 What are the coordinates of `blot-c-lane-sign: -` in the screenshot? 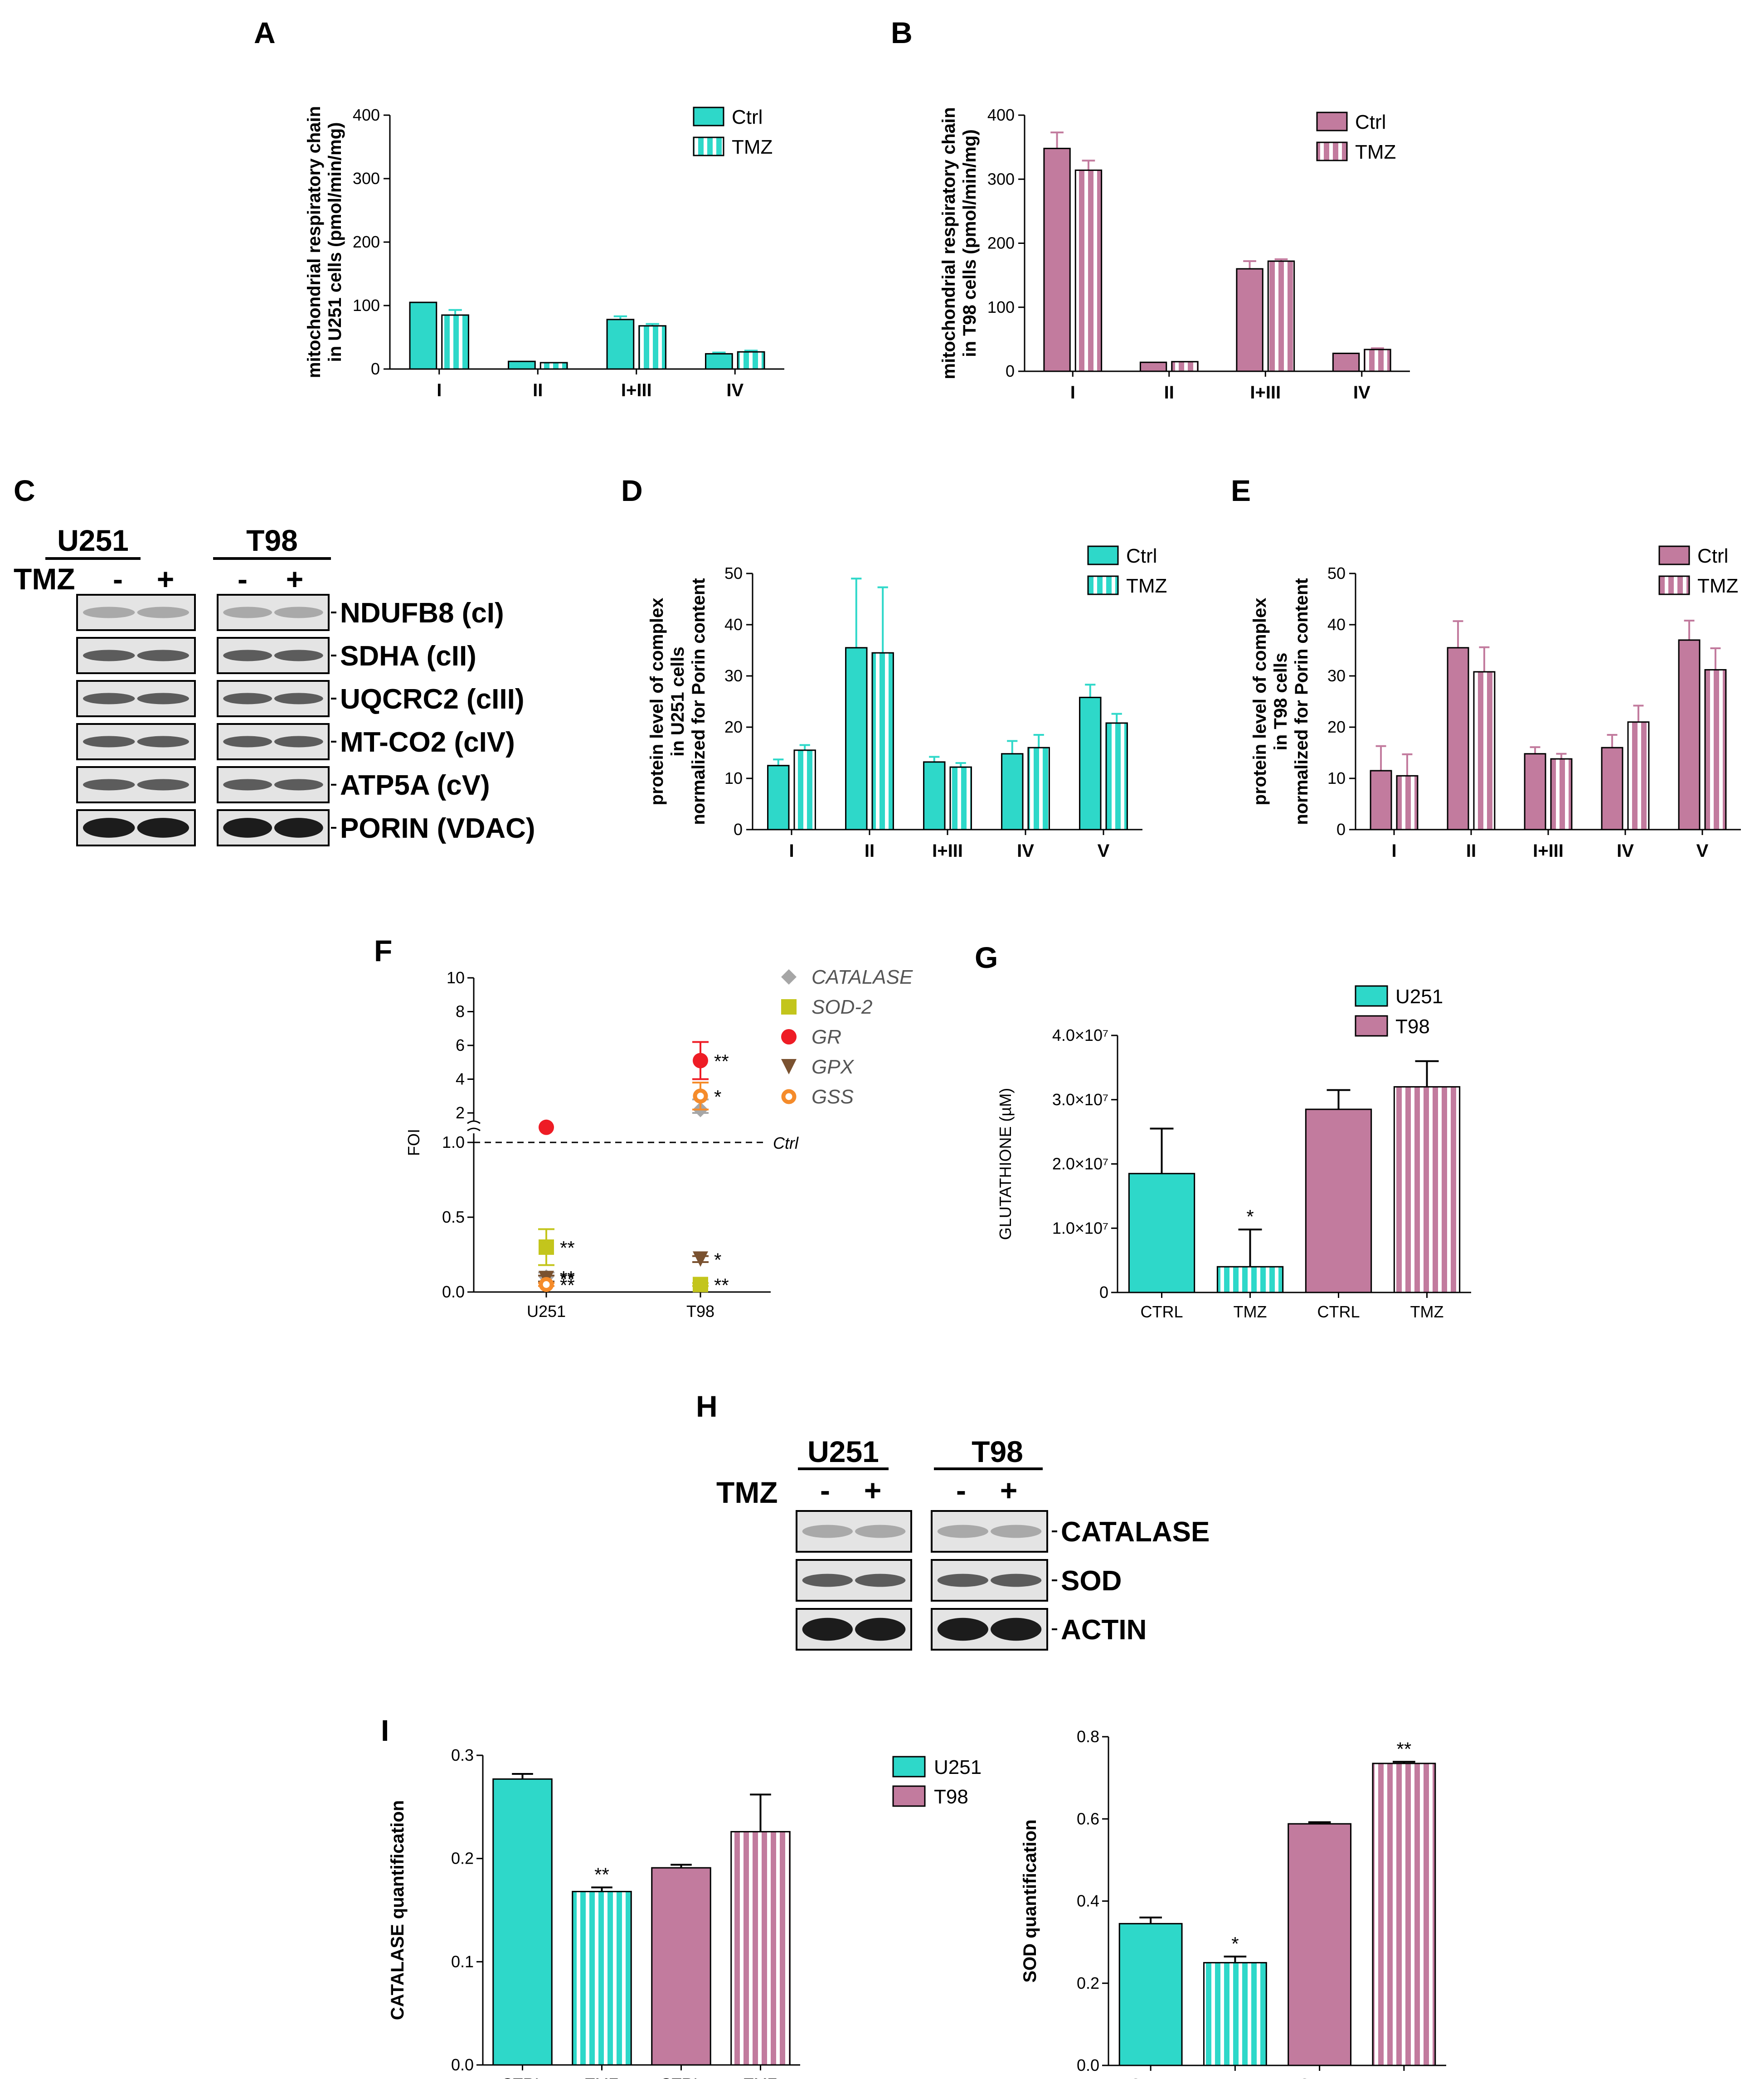 It's located at (243, 579).